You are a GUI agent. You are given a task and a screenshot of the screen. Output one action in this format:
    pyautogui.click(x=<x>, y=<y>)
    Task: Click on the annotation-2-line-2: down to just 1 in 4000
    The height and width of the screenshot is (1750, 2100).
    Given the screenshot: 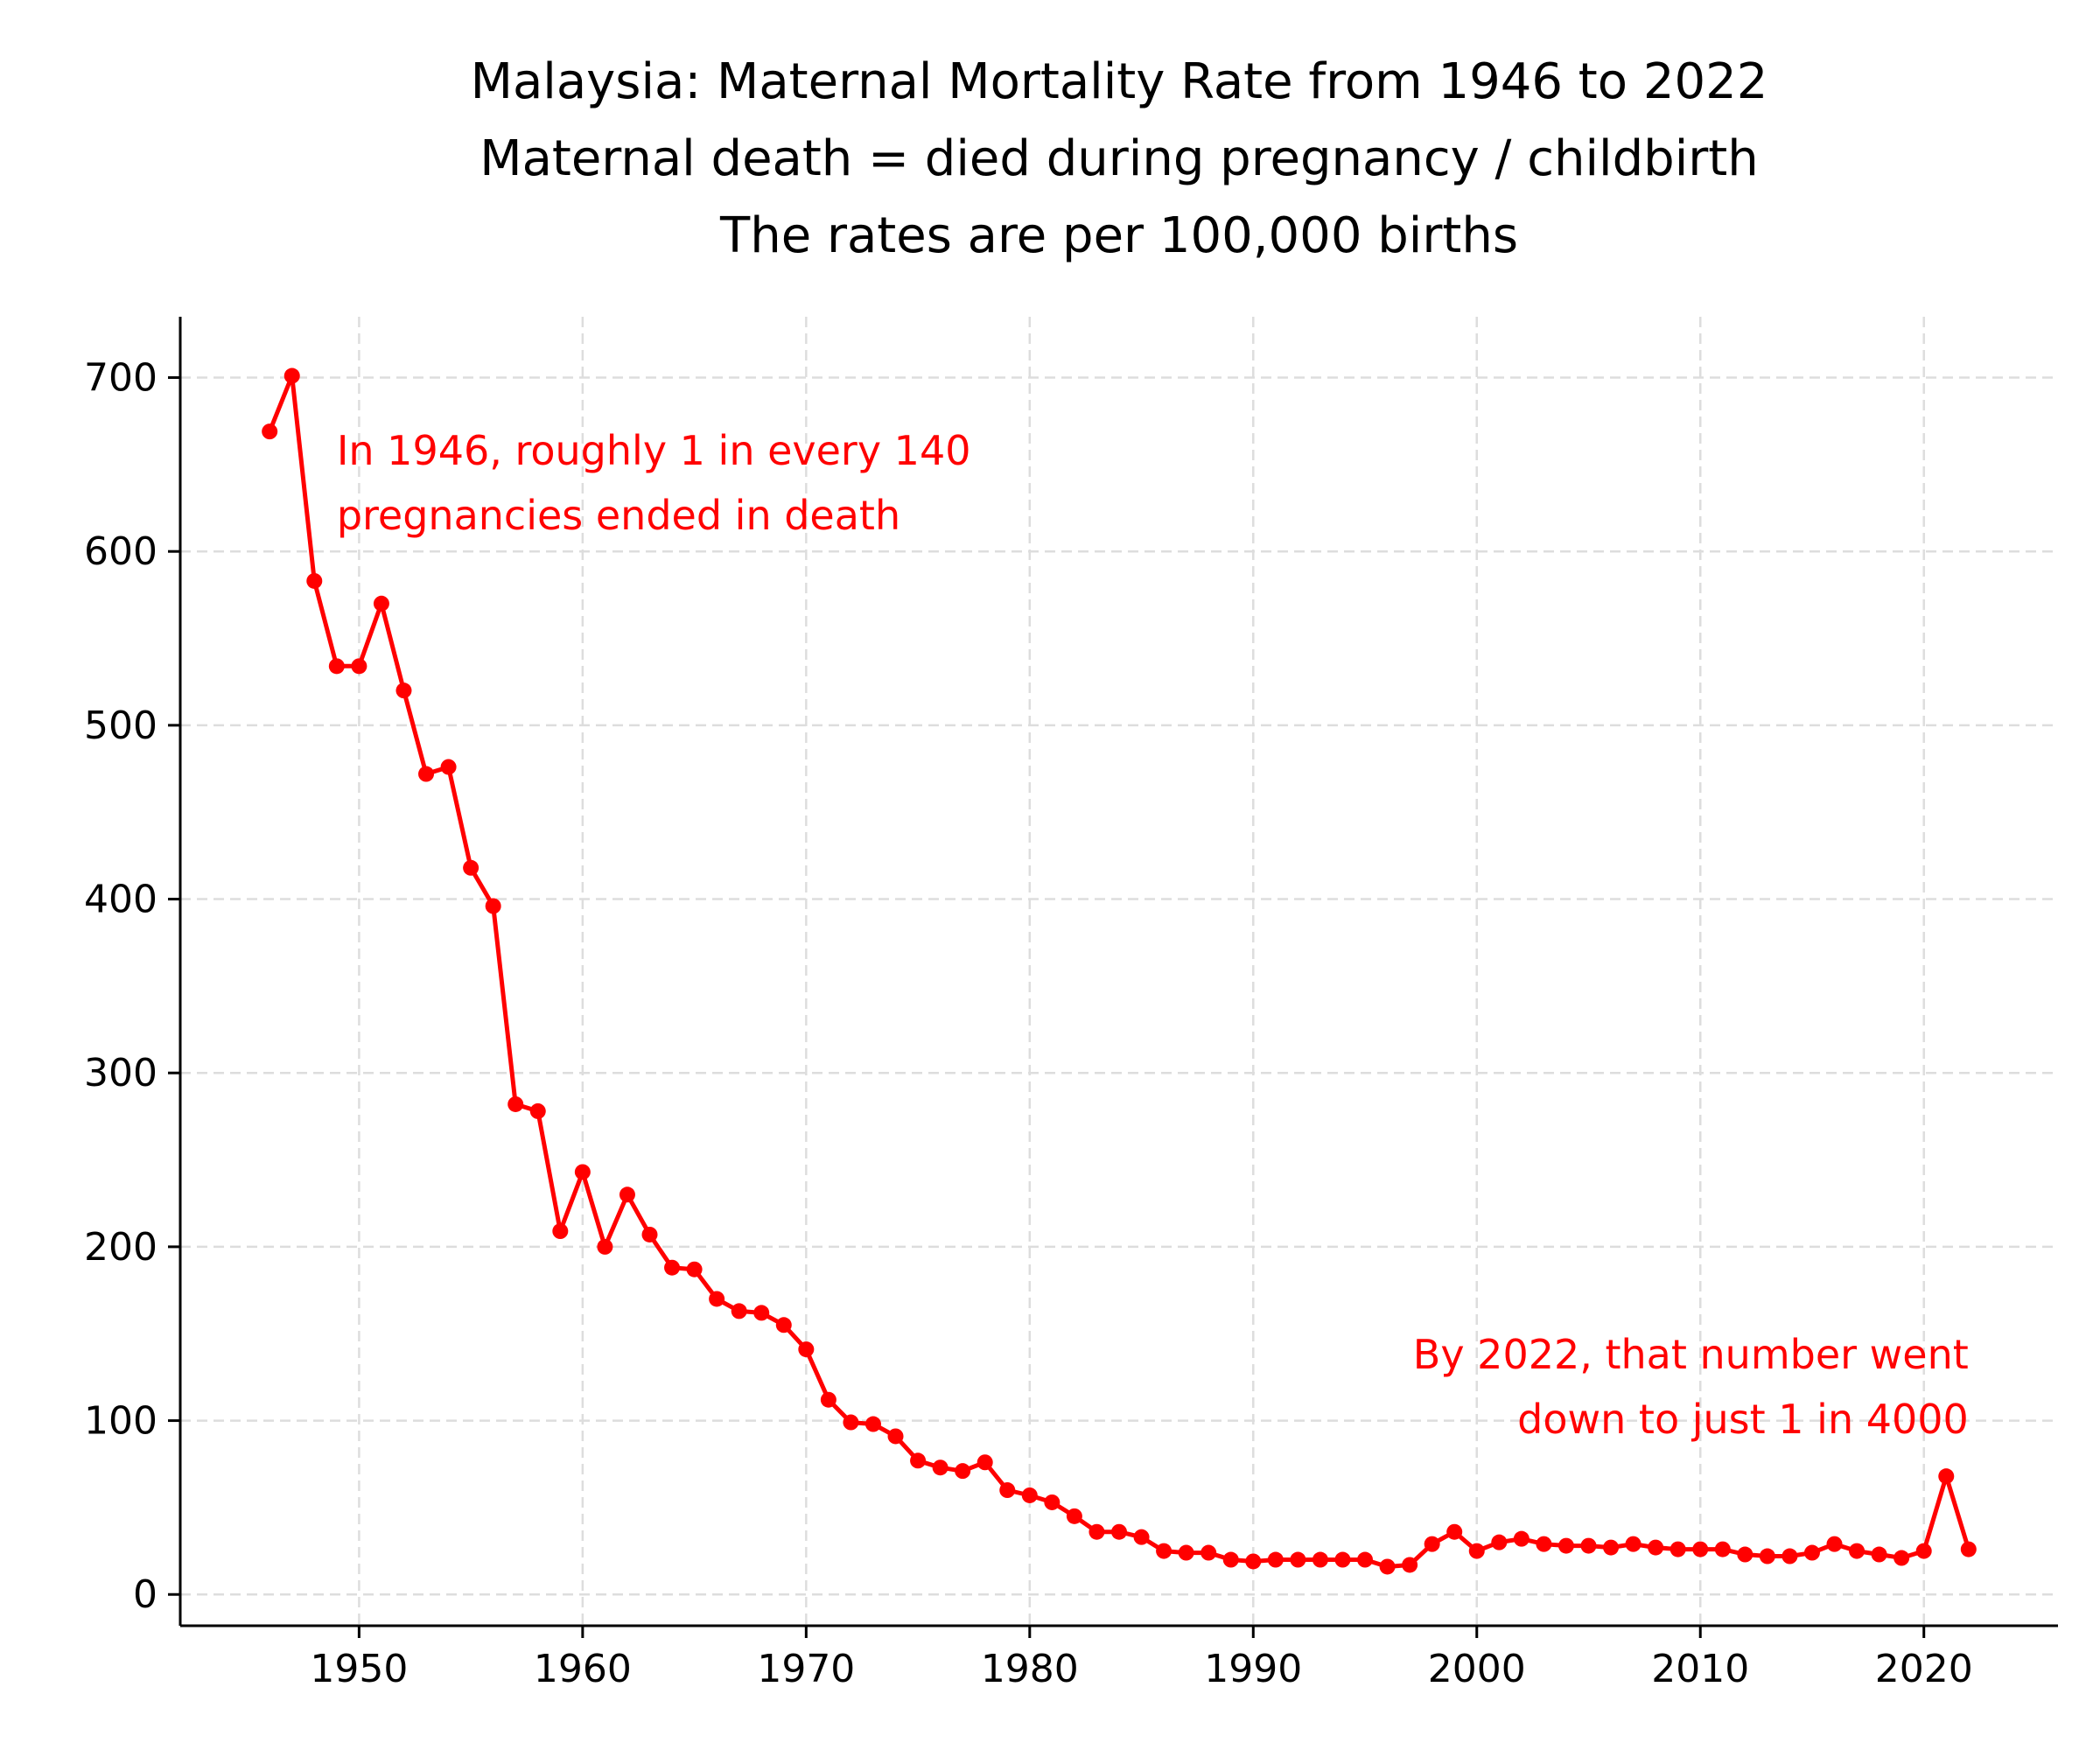 What is the action you would take?
    pyautogui.click(x=1743, y=1419)
    